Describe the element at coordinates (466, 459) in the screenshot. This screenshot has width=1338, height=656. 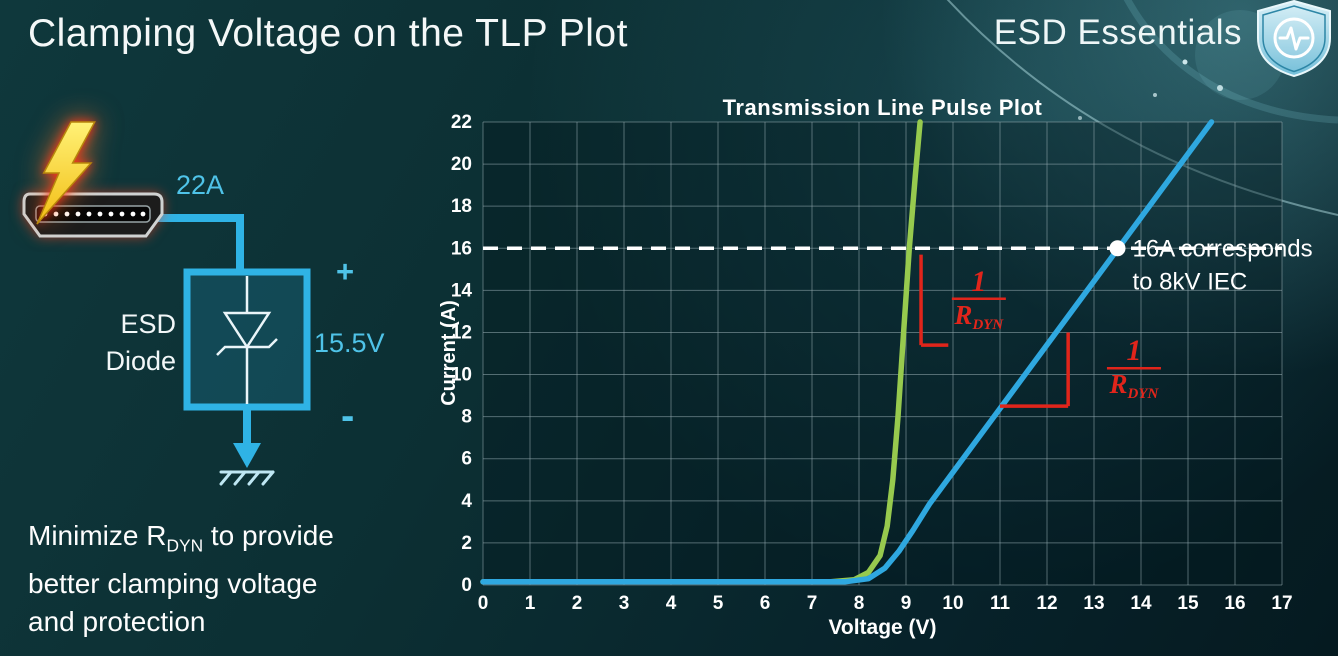
I see `y-tick-label: 6` at that location.